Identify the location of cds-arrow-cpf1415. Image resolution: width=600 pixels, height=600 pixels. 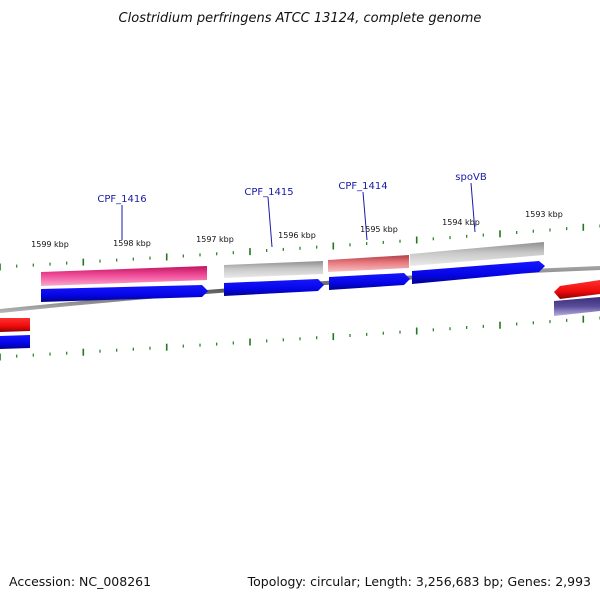
(274, 287).